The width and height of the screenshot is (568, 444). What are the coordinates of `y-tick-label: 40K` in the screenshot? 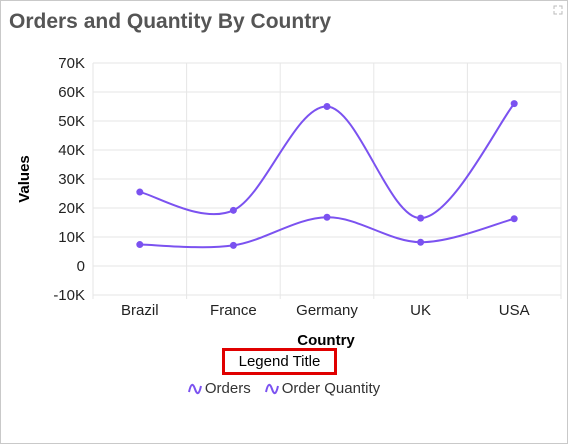 It's located at (71, 150).